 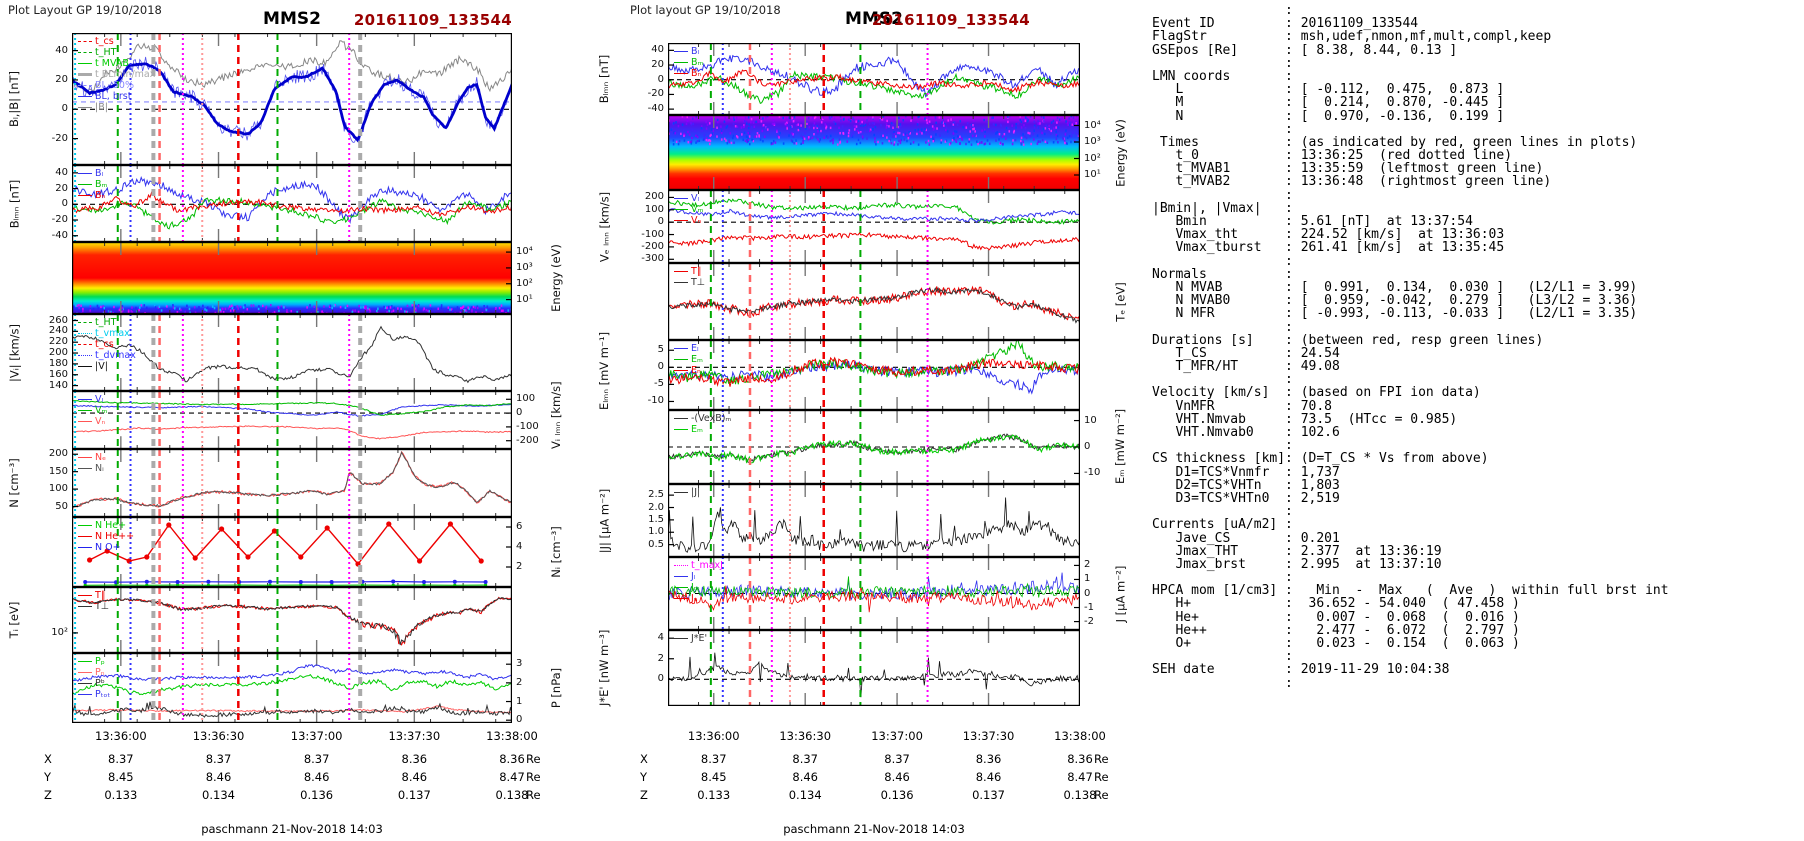 What do you see at coordinates (85, 536) in the screenshot?
I see `N He++-legend-swatch` at bounding box center [85, 536].